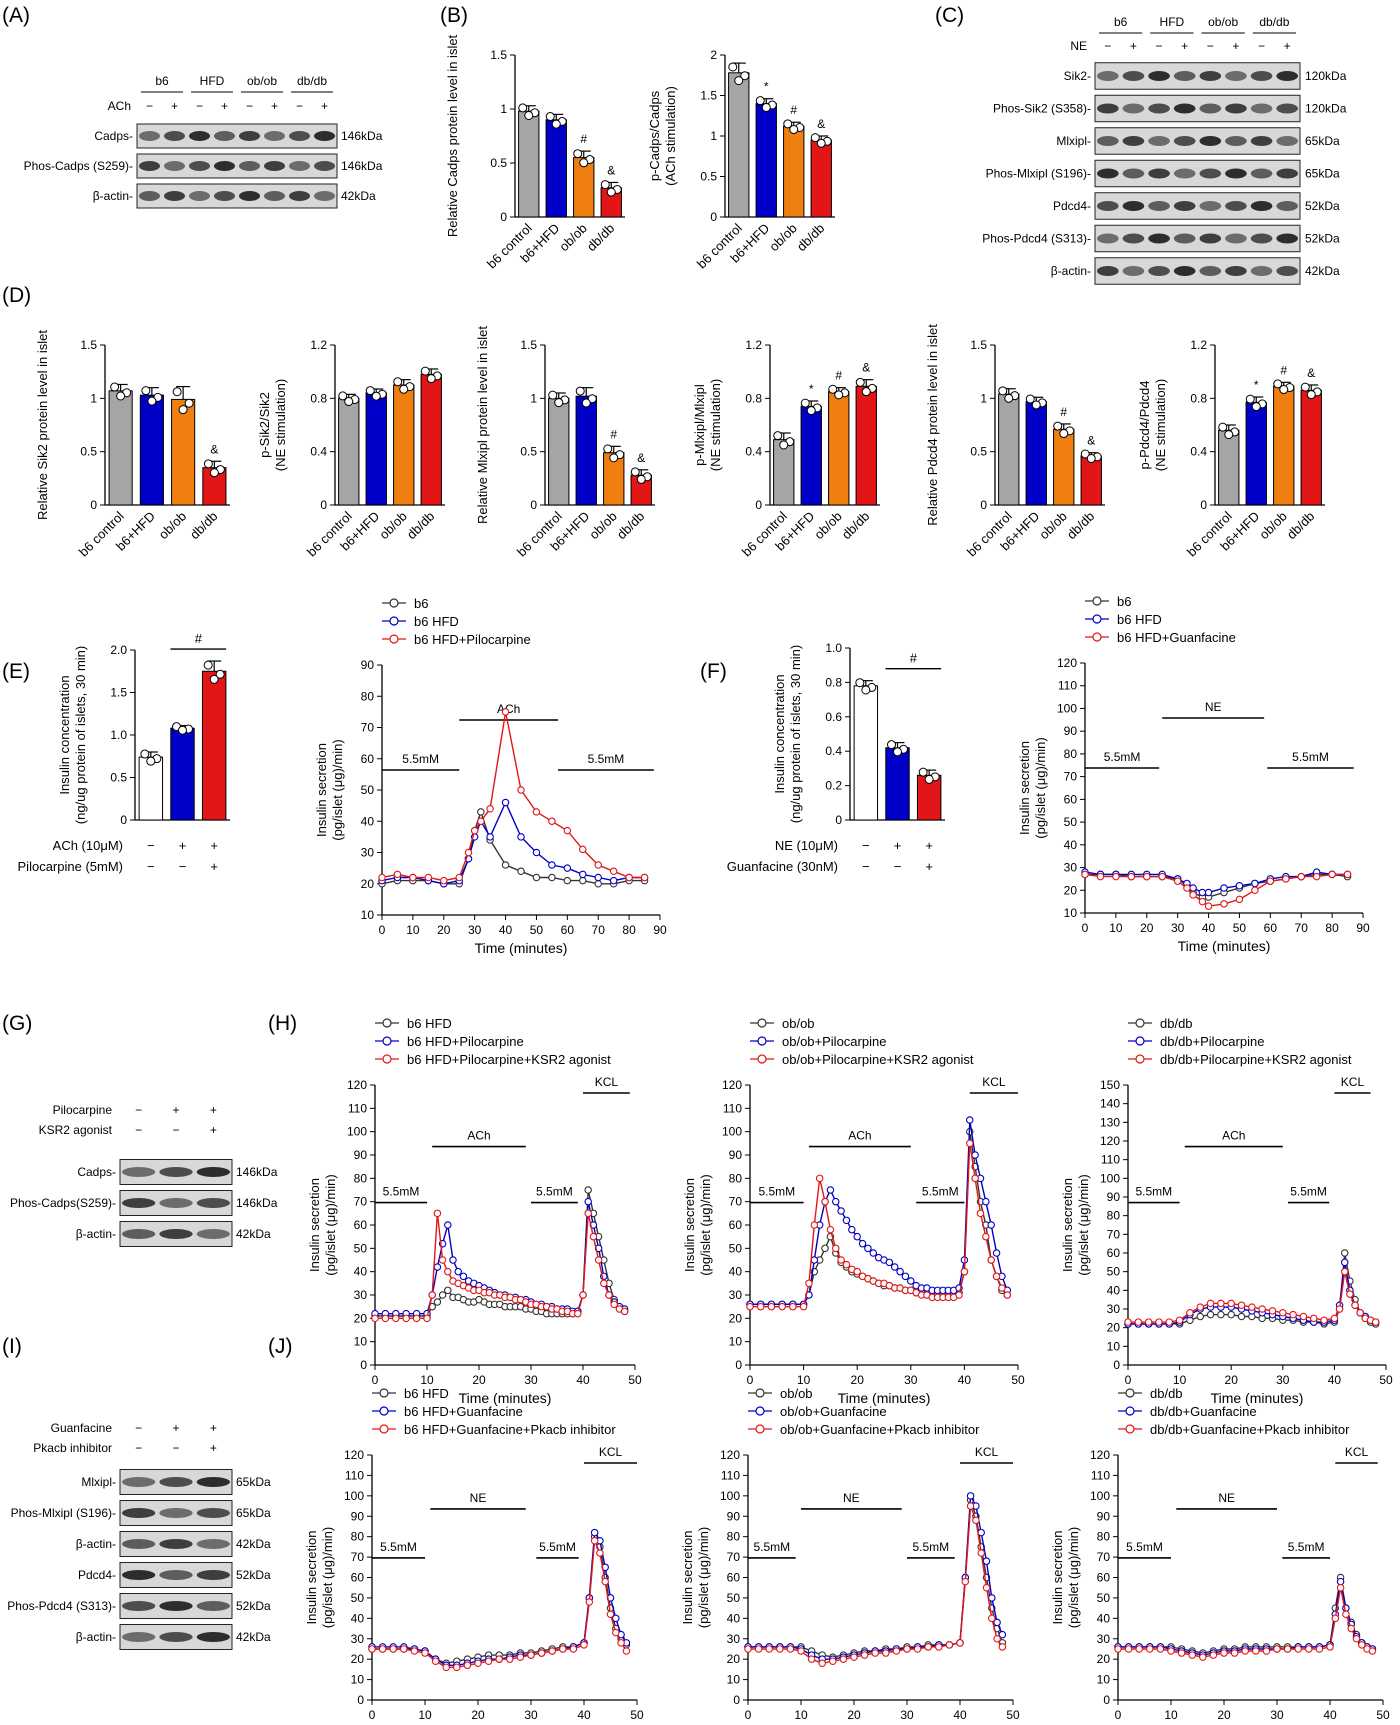 This screenshot has height=1725, width=1400. I want to click on blot-treatment-label: NE, so click(1078, 46).